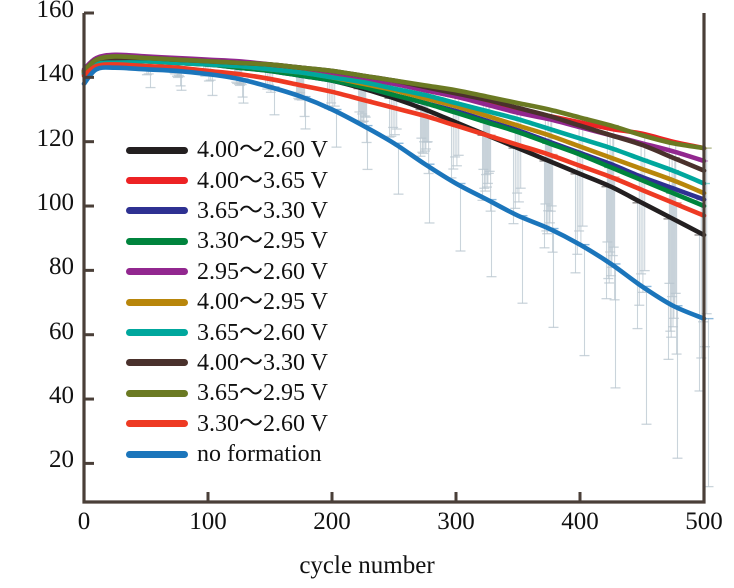 This screenshot has height=588, width=734. Describe the element at coordinates (61, 267) in the screenshot. I see `y-tick-label: 80` at that location.